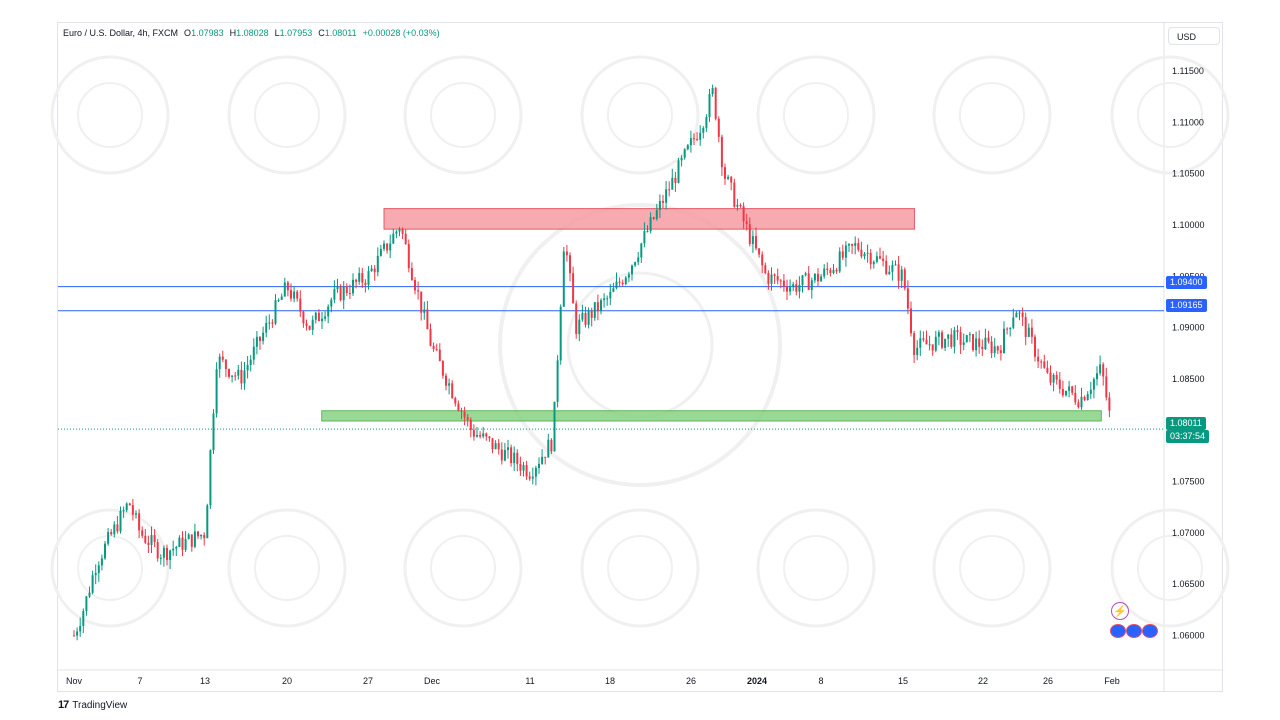 This screenshot has height=720, width=1280. Describe the element at coordinates (1188, 122) in the screenshot. I see `y-tick-label: 1.11000` at that location.